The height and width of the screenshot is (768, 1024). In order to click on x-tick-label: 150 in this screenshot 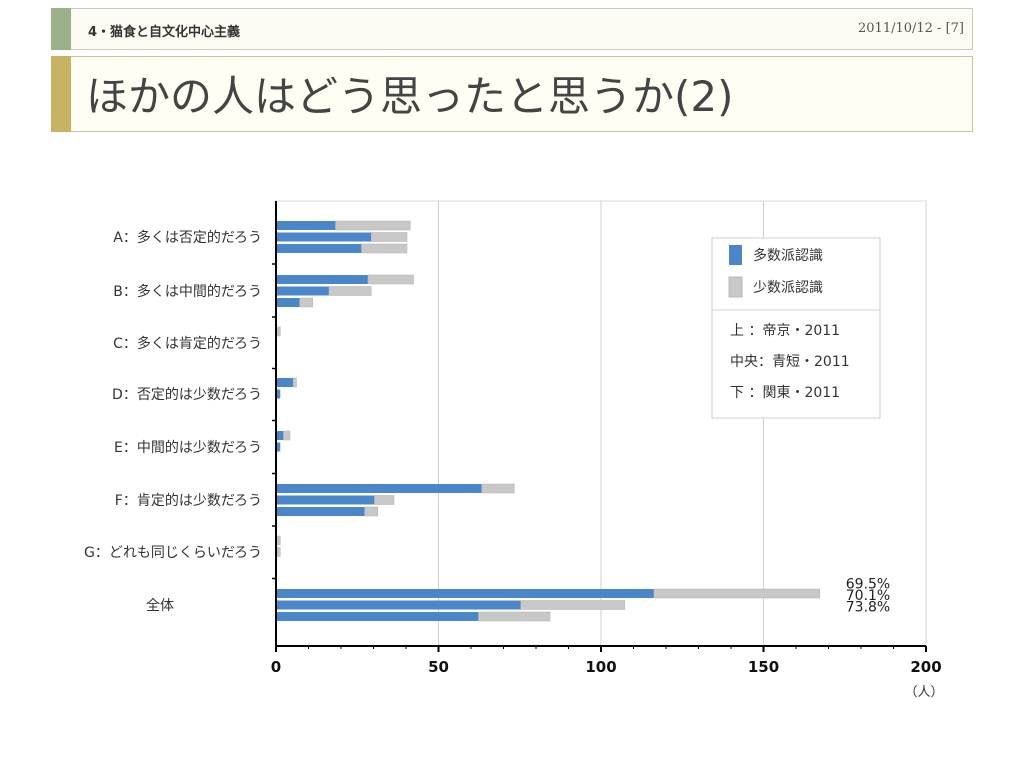, I will do `click(763, 667)`.